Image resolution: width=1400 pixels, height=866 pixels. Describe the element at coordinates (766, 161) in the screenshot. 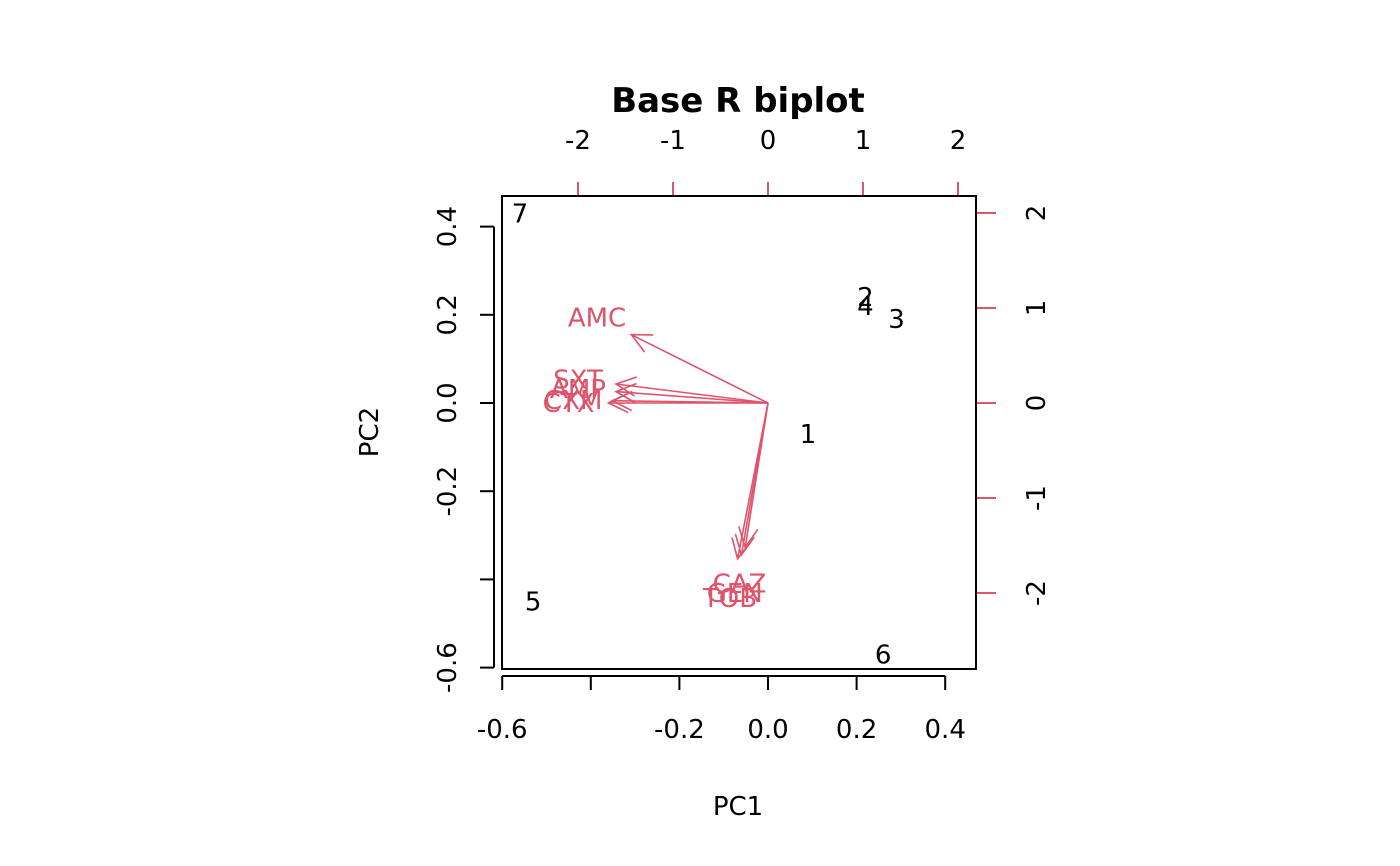

I see `top-axis: -2 -1 0 1 2` at that location.